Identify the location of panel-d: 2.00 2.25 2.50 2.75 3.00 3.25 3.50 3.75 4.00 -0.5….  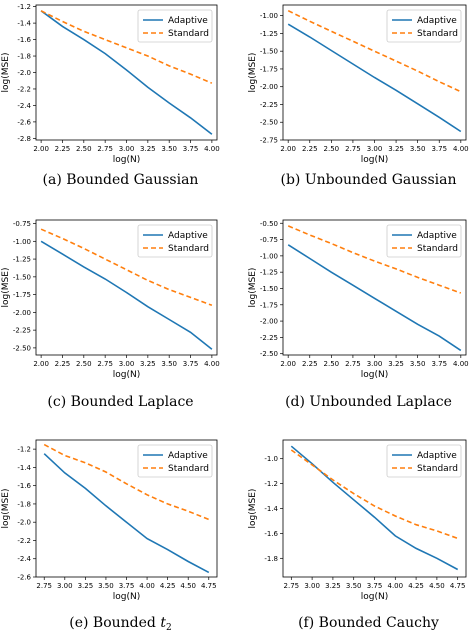
(358, 314).